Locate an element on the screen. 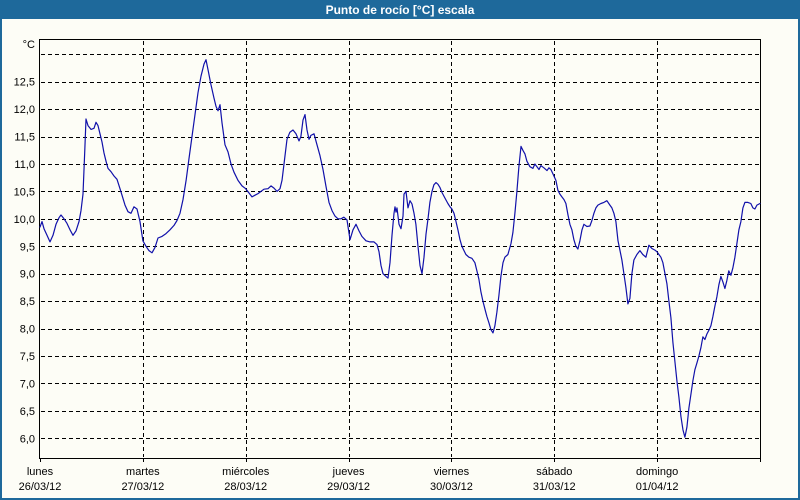 The width and height of the screenshot is (800, 500). y-tick-label: 9,0 is located at coordinates (27, 275).